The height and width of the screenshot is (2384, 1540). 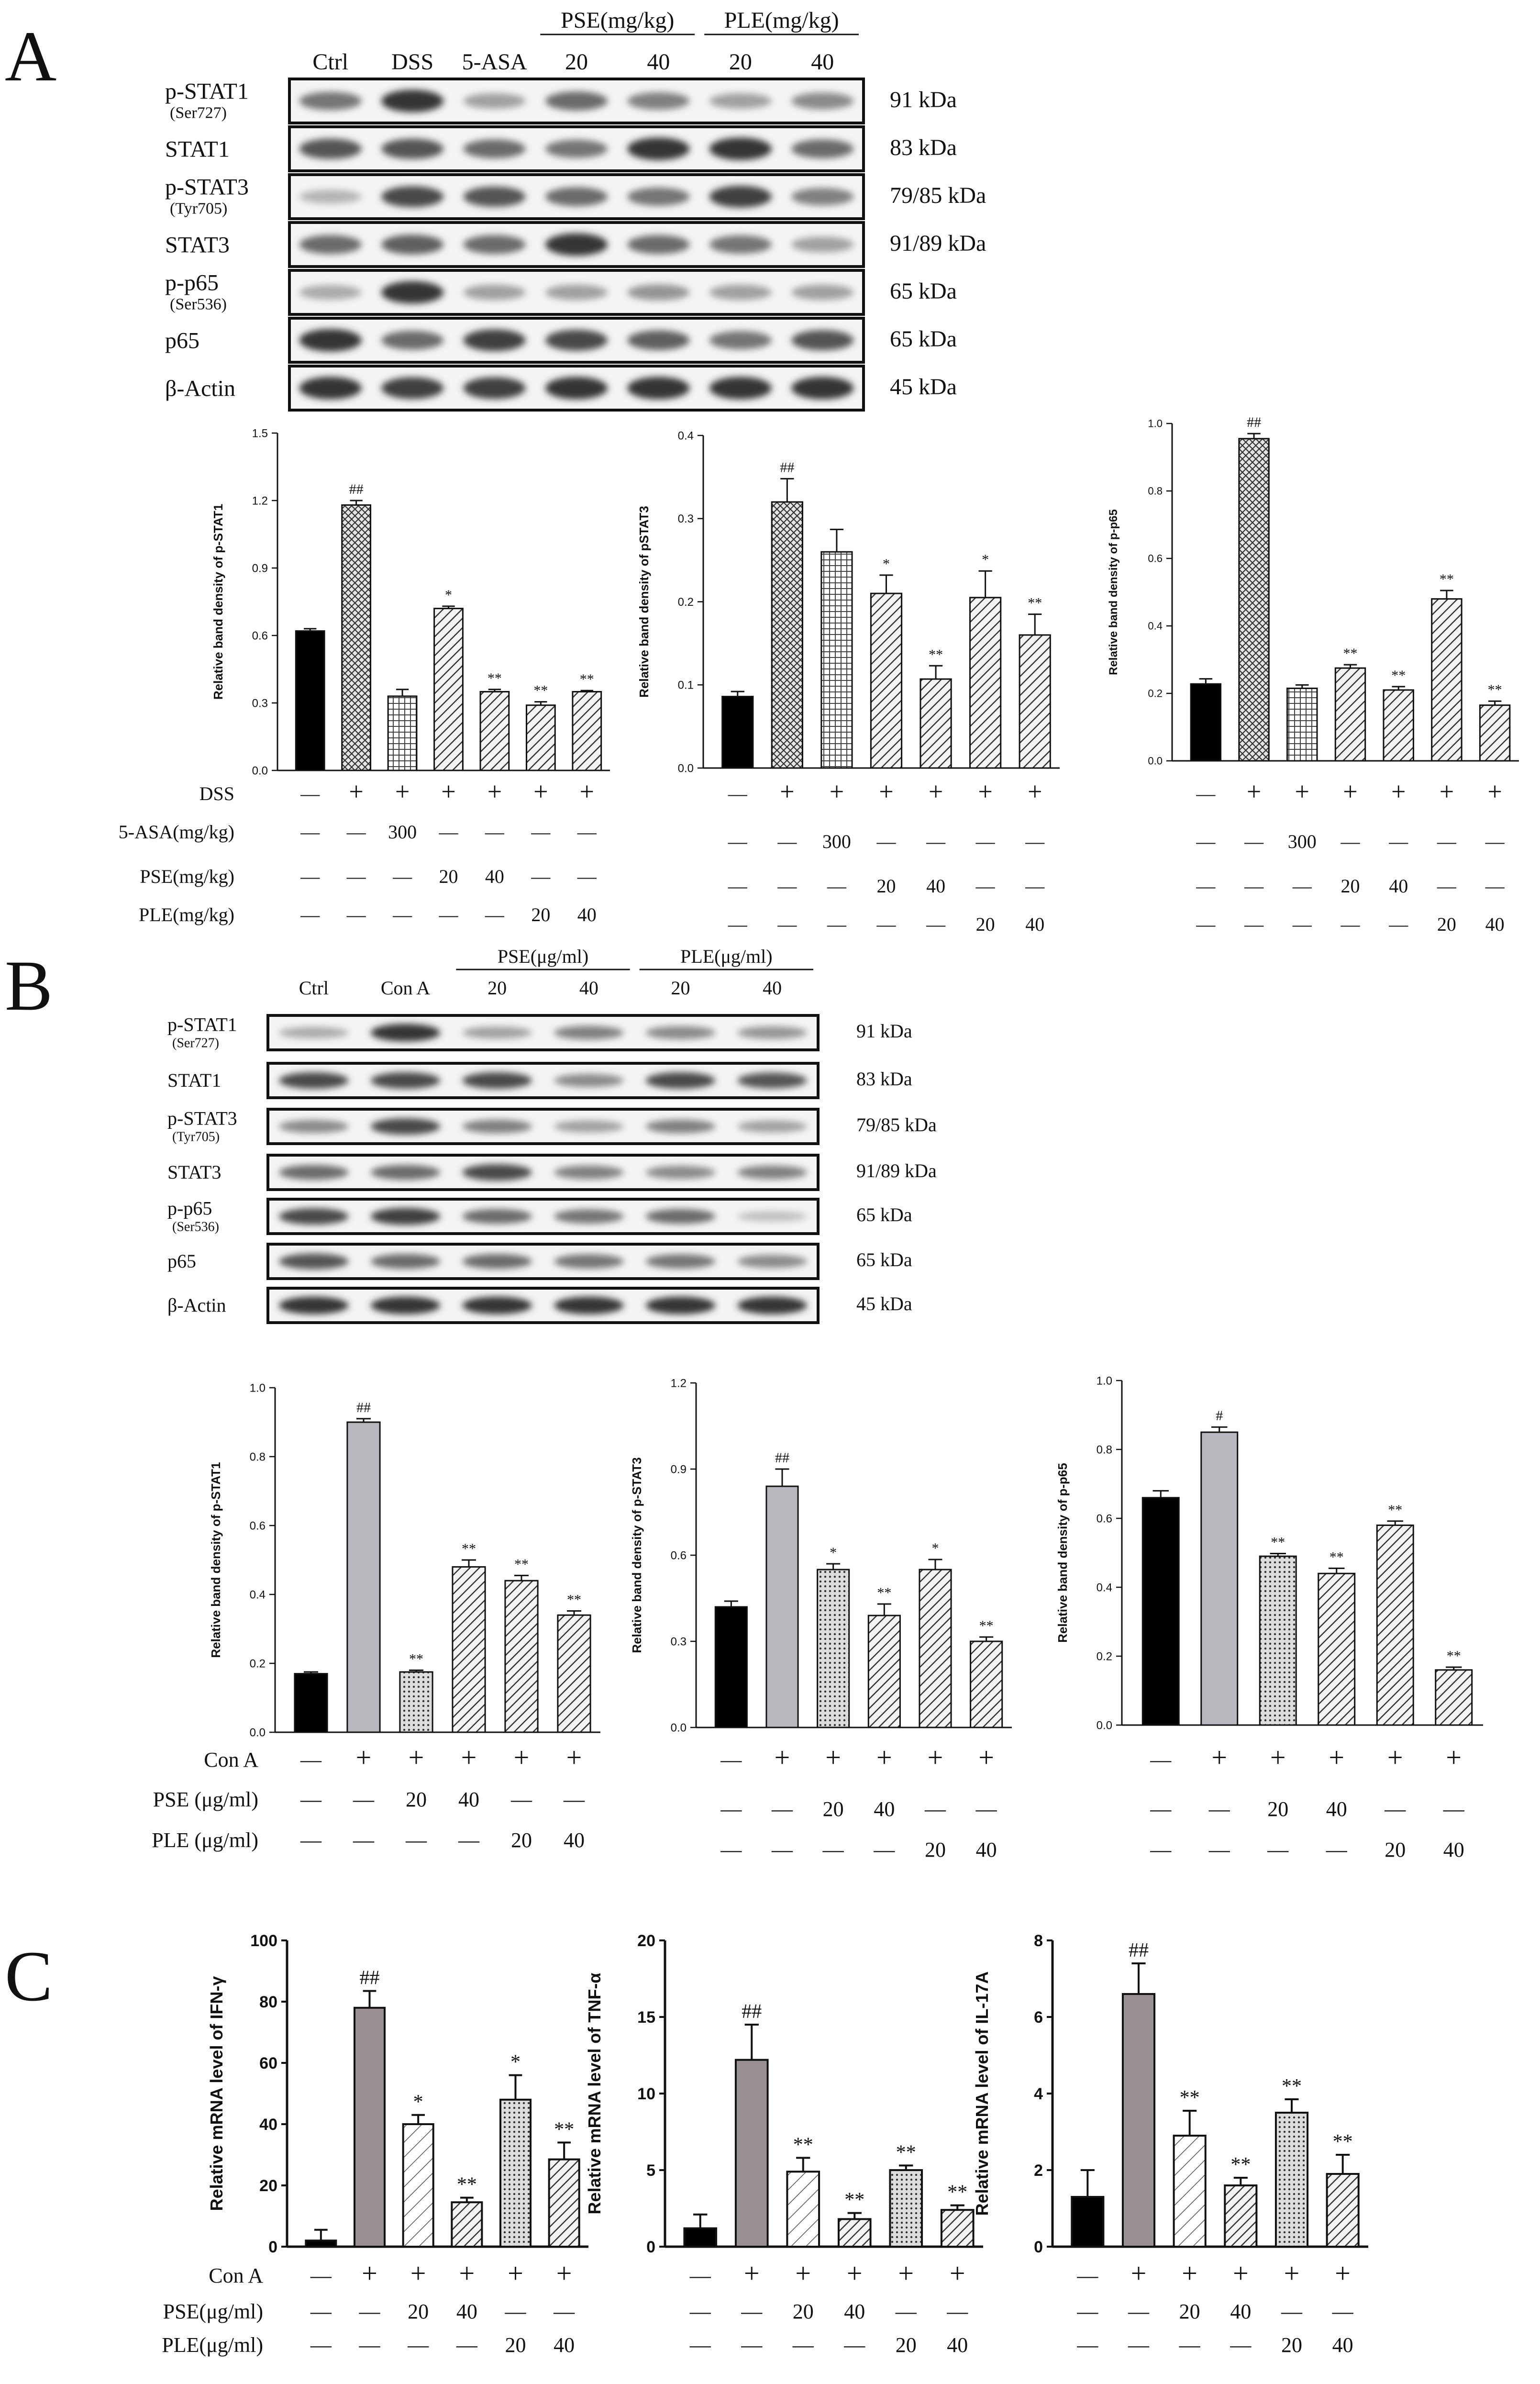 What do you see at coordinates (561, 340) in the screenshot?
I see `blot-row: p65 65 kDa` at bounding box center [561, 340].